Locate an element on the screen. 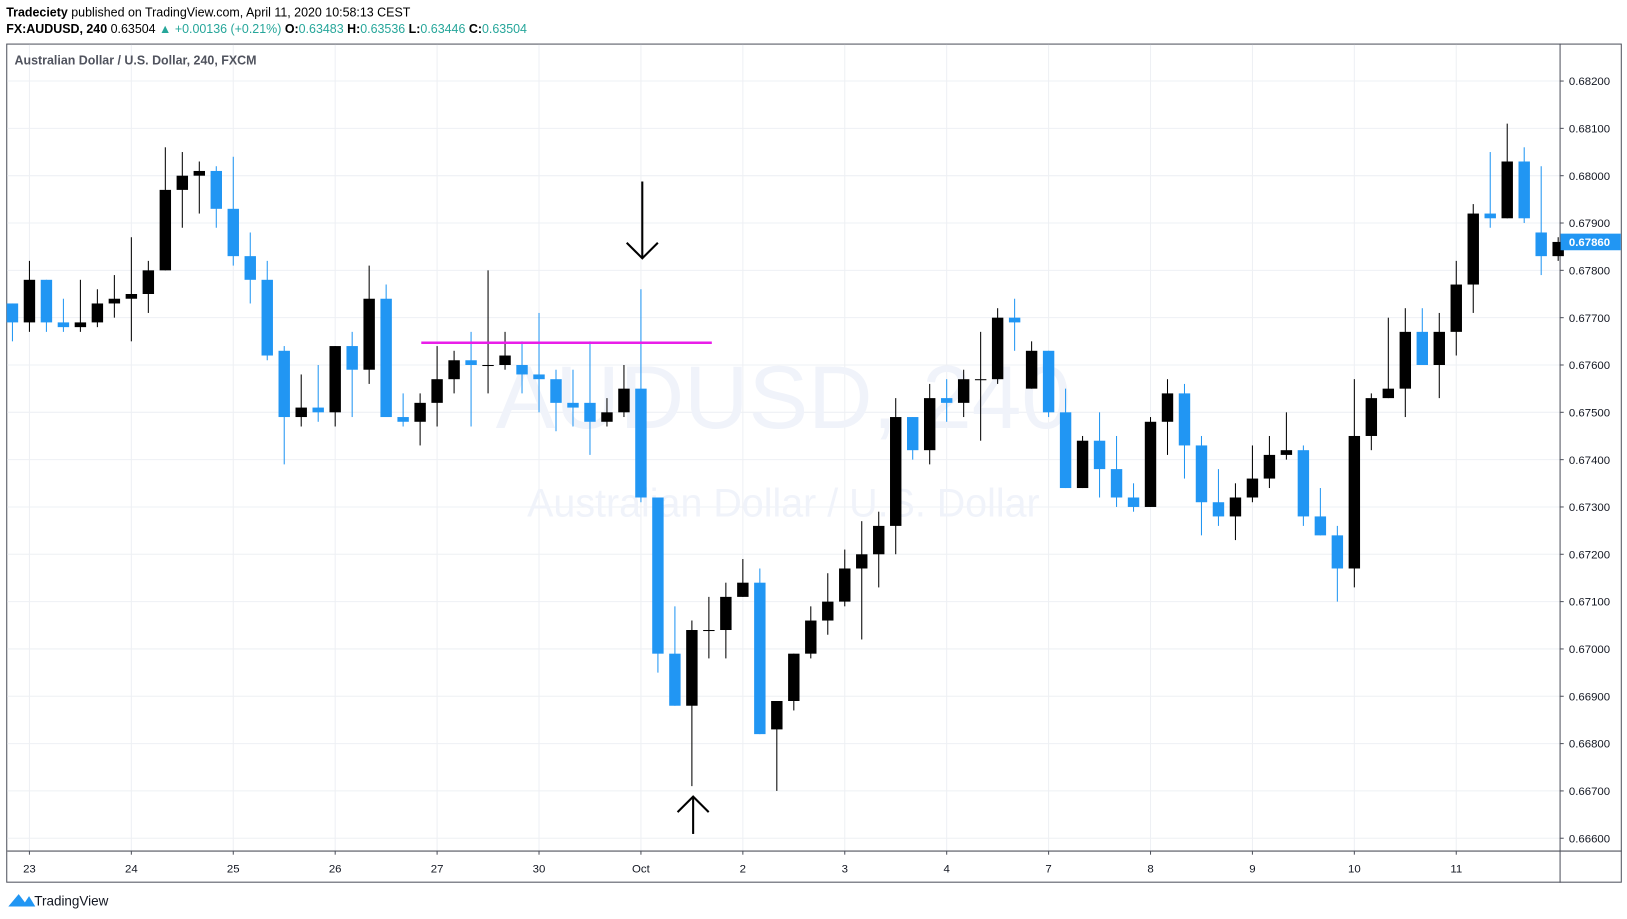 This screenshot has width=1627, height=919. y-tick-label: 0.67400 is located at coordinates (1589, 461).